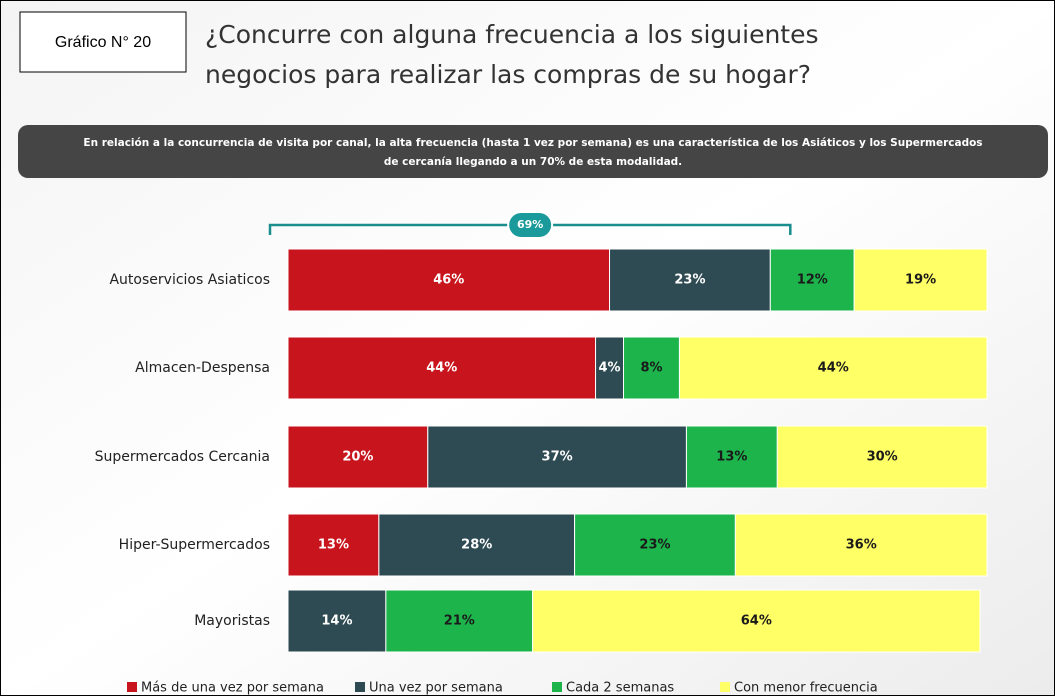 This screenshot has width=1055, height=696. I want to click on label-box, so click(103, 42).